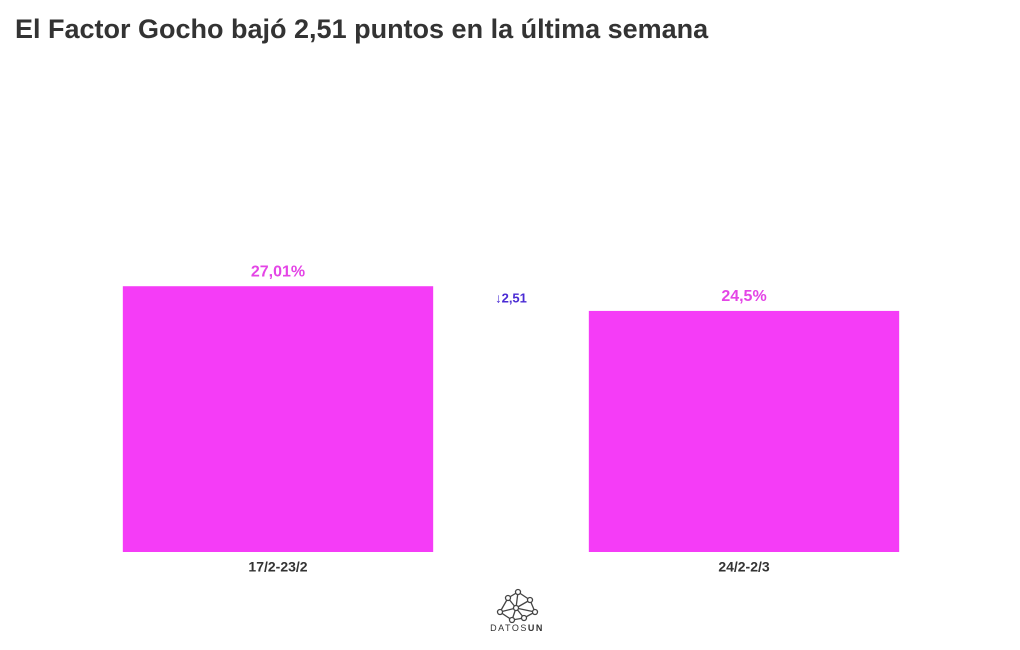  Describe the element at coordinates (517, 606) in the screenshot. I see `logo-icon` at that location.